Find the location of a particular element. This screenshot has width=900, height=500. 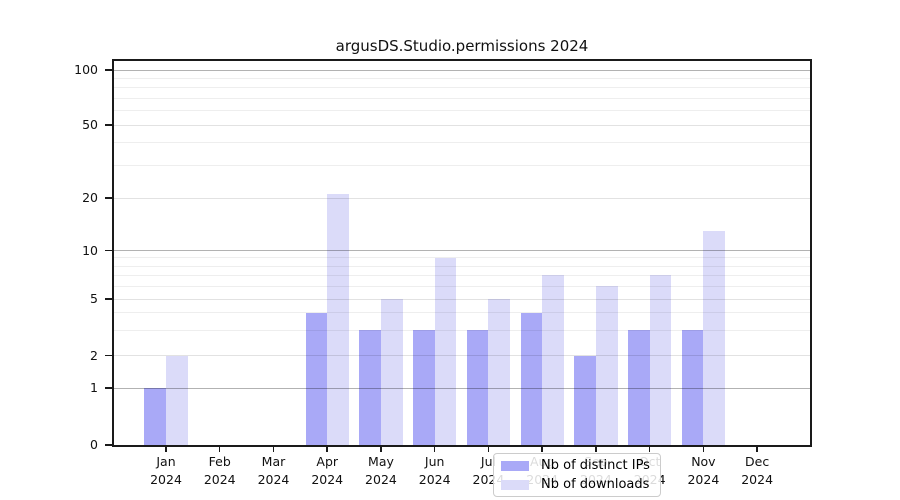

bar-nb-of-distinct-ips-may is located at coordinates (370, 387).